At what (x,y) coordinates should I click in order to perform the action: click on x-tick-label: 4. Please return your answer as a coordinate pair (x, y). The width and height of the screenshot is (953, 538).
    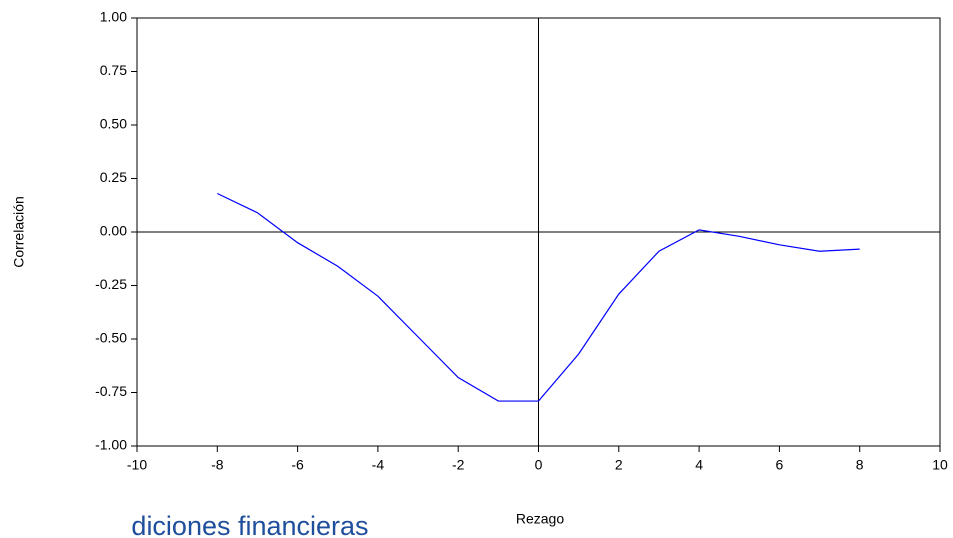
    Looking at the image, I should click on (699, 465).